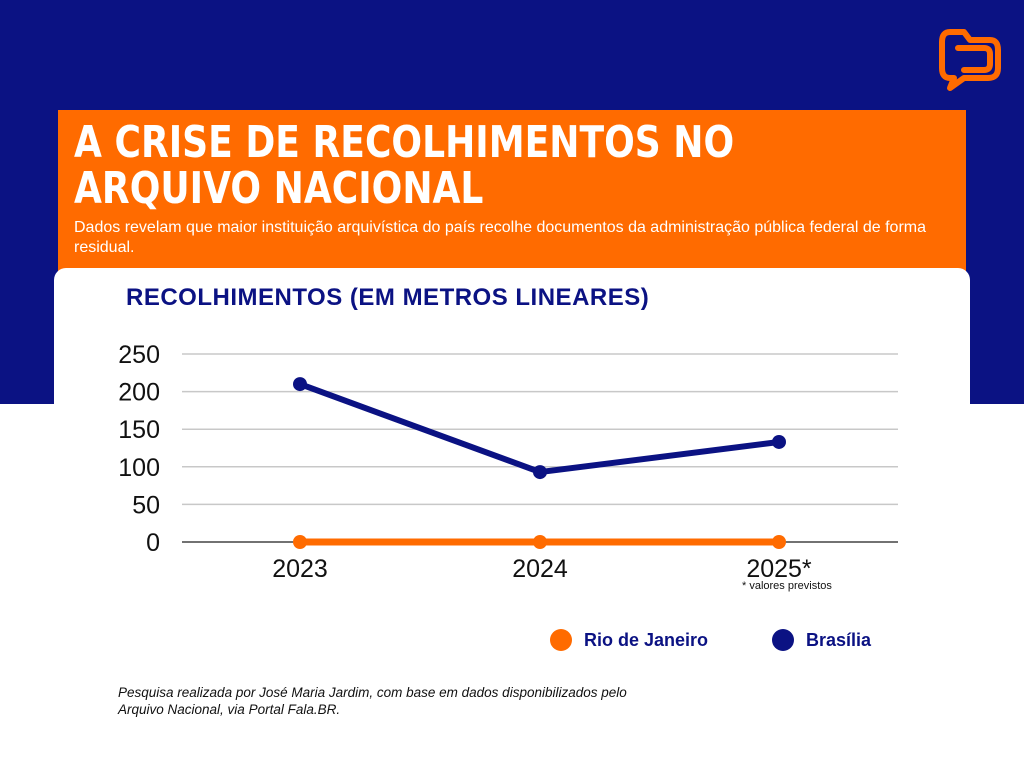 Image resolution: width=1024 pixels, height=768 pixels. I want to click on footnote: * valores previstos, so click(787, 586).